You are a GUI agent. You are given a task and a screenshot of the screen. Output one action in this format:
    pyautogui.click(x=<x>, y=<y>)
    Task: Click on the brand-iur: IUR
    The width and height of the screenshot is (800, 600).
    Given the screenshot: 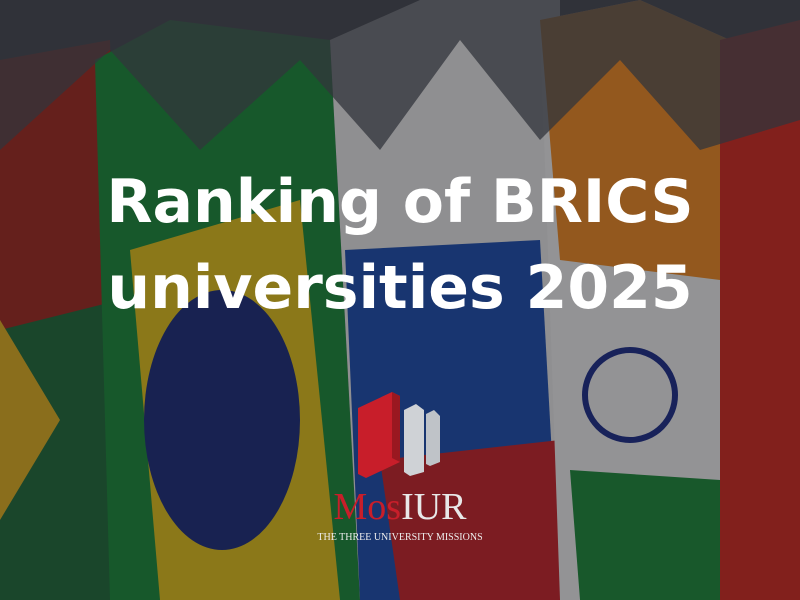 What is the action you would take?
    pyautogui.click(x=434, y=507)
    